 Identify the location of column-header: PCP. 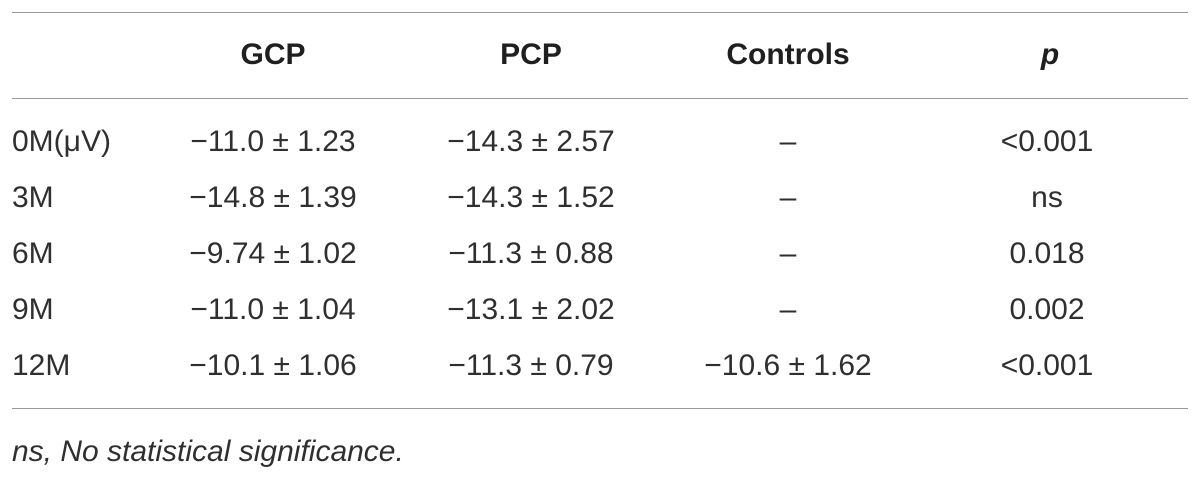
(531, 54).